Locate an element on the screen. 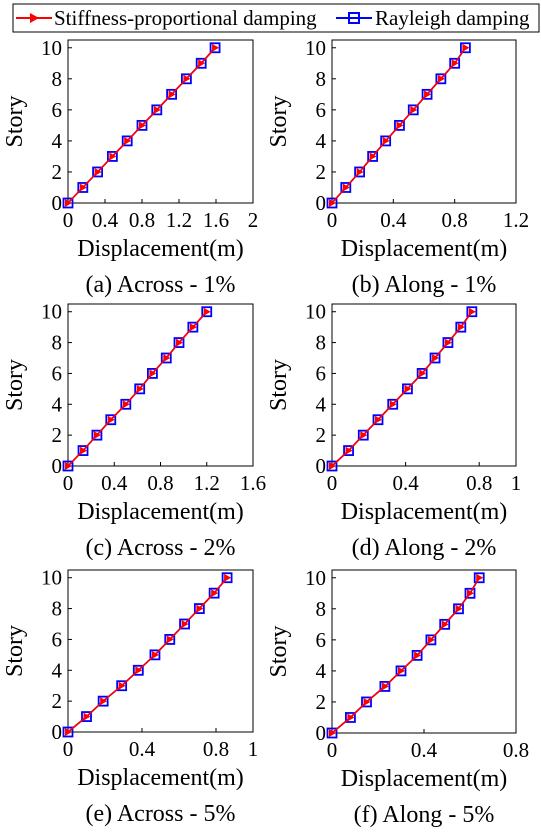 The height and width of the screenshot is (834, 541). legend-label-stiffness: Stiffness-proportional damping is located at coordinates (185, 18).